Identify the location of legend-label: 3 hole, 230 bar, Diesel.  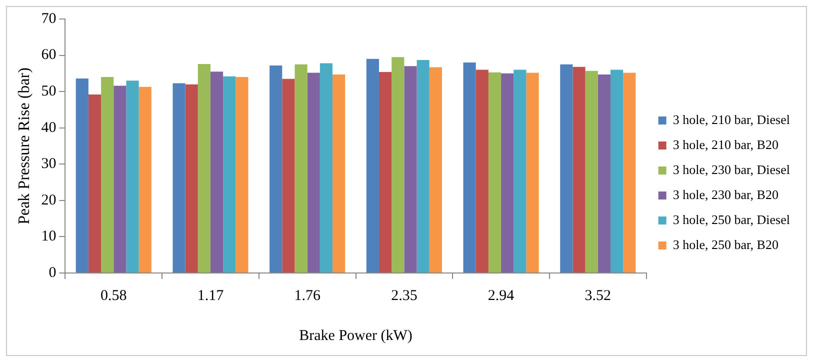
(731, 169).